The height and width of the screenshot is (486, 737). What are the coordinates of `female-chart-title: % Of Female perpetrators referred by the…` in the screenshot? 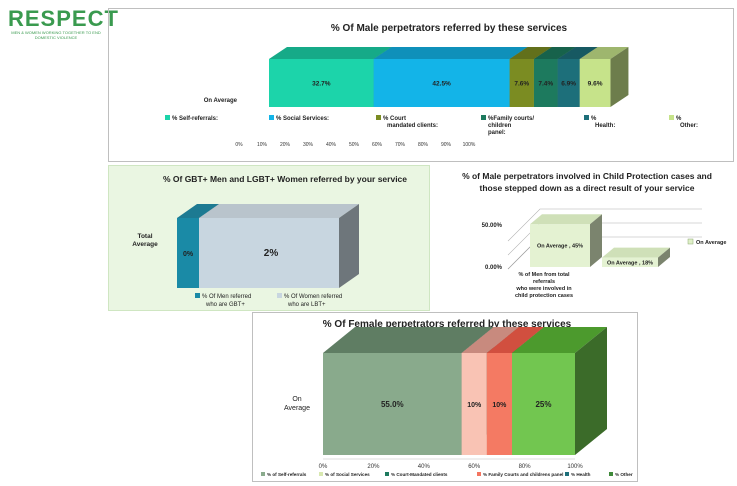 It's located at (447, 324).